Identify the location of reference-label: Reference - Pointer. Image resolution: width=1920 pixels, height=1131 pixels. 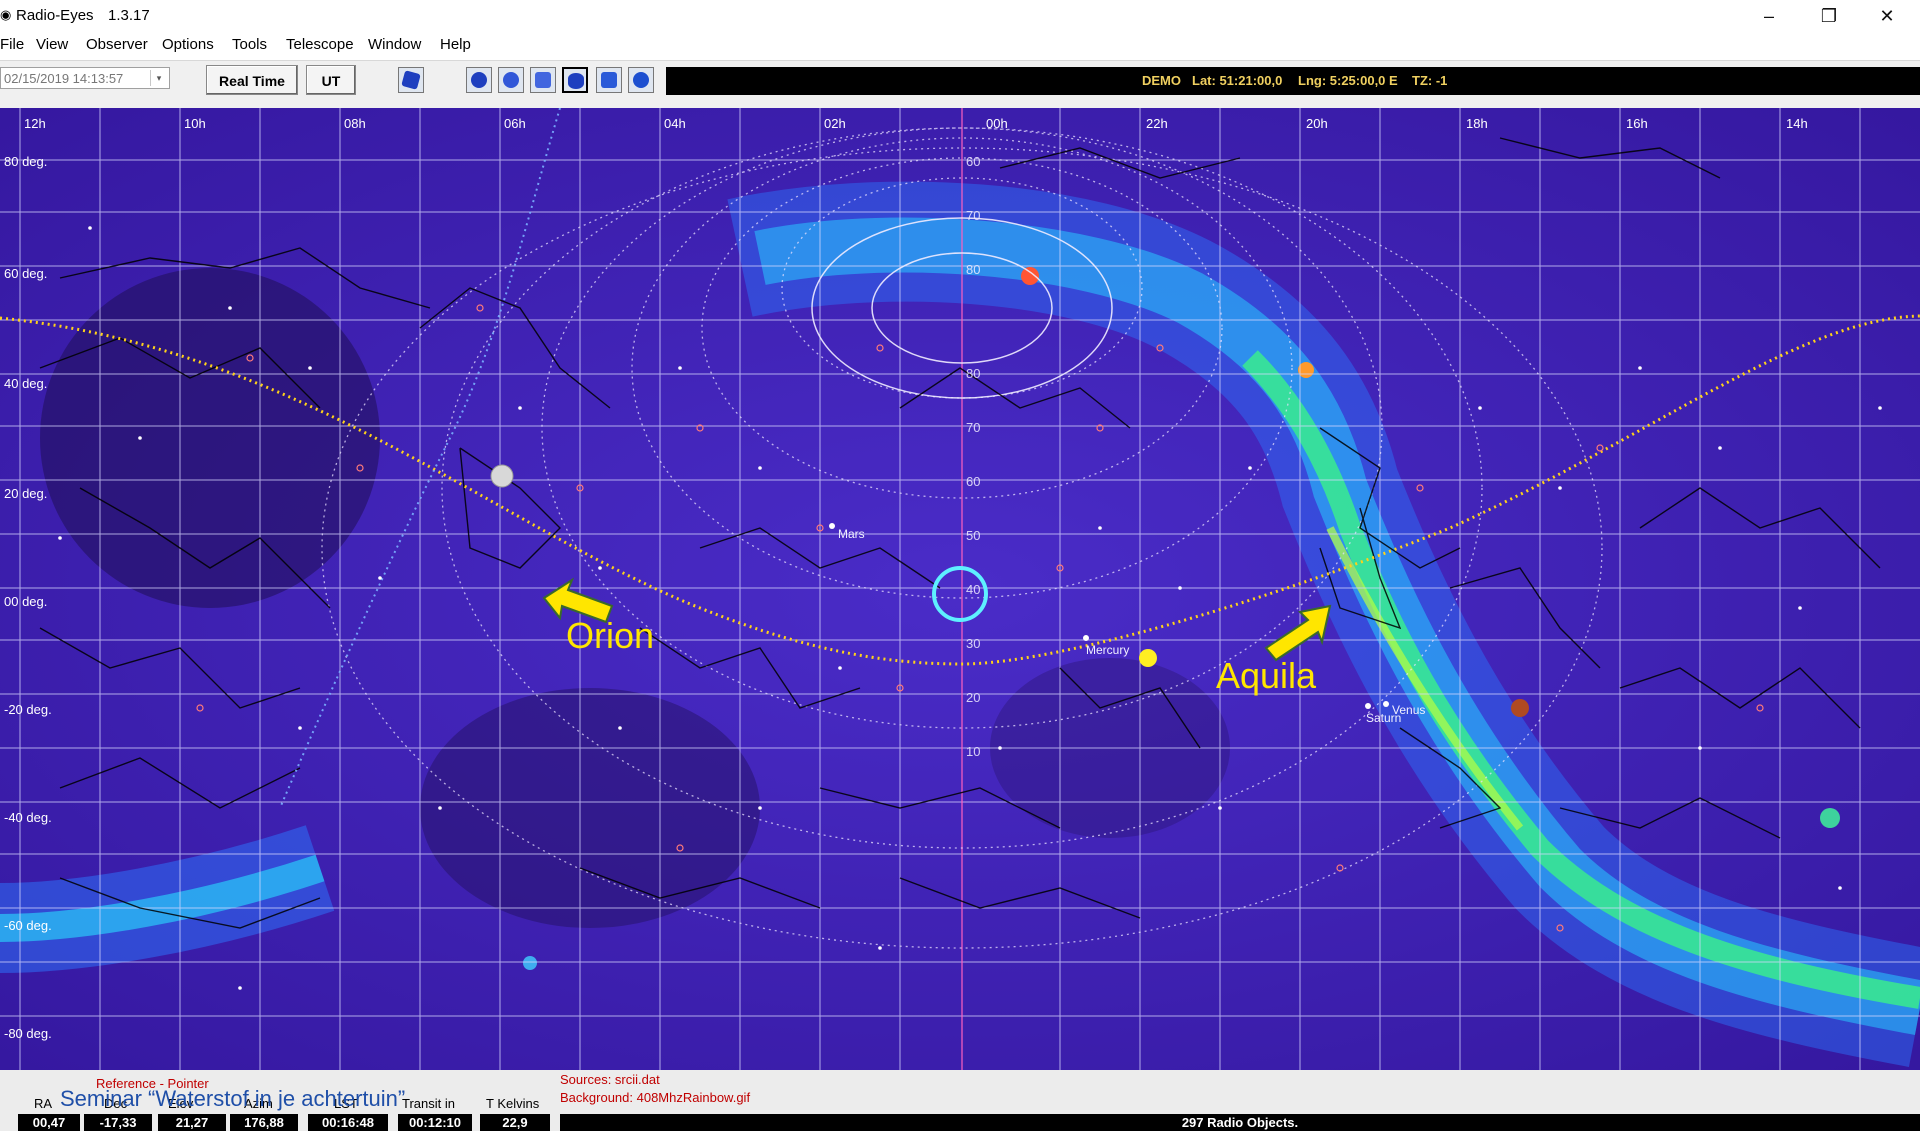
(152, 1083).